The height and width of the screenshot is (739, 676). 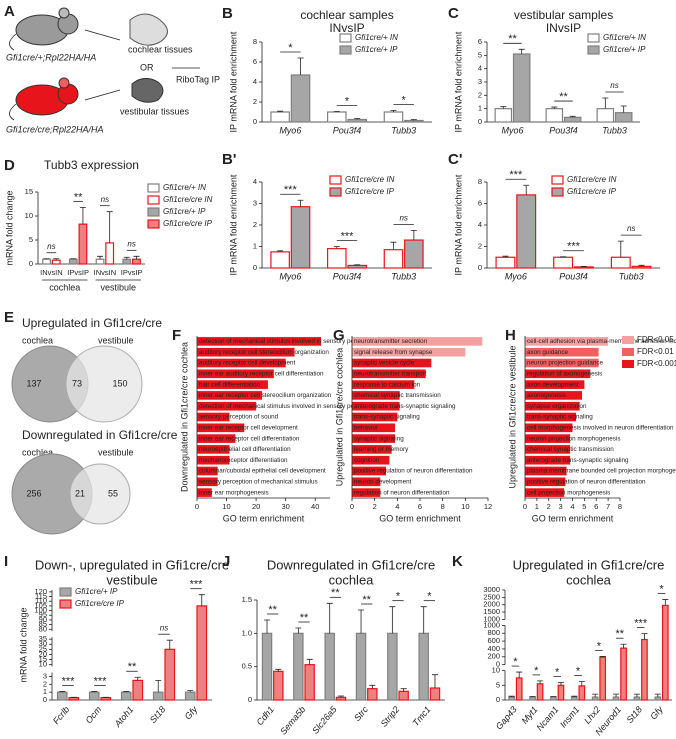 What do you see at coordinates (131, 579) in the screenshot?
I see `chart-subtitle: vestibule` at bounding box center [131, 579].